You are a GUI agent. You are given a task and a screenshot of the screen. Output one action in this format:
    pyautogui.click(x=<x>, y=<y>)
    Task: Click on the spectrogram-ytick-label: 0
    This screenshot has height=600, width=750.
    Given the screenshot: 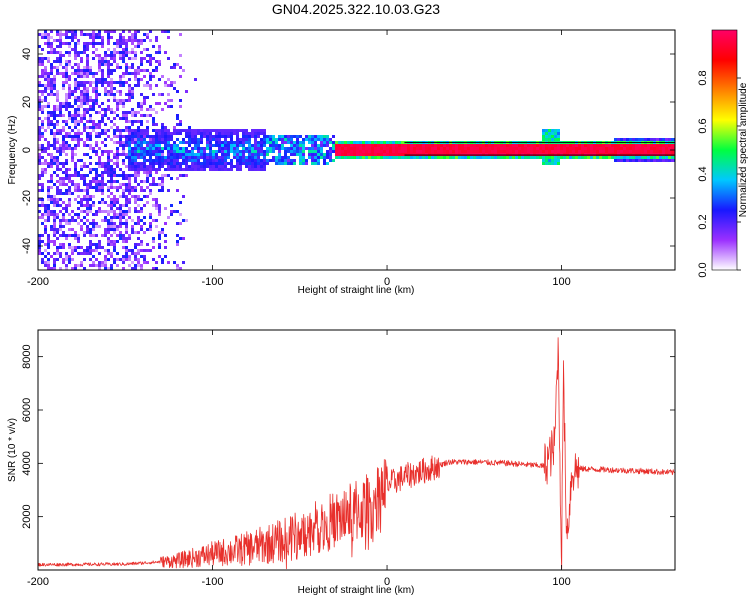 What is the action you would take?
    pyautogui.click(x=27, y=150)
    